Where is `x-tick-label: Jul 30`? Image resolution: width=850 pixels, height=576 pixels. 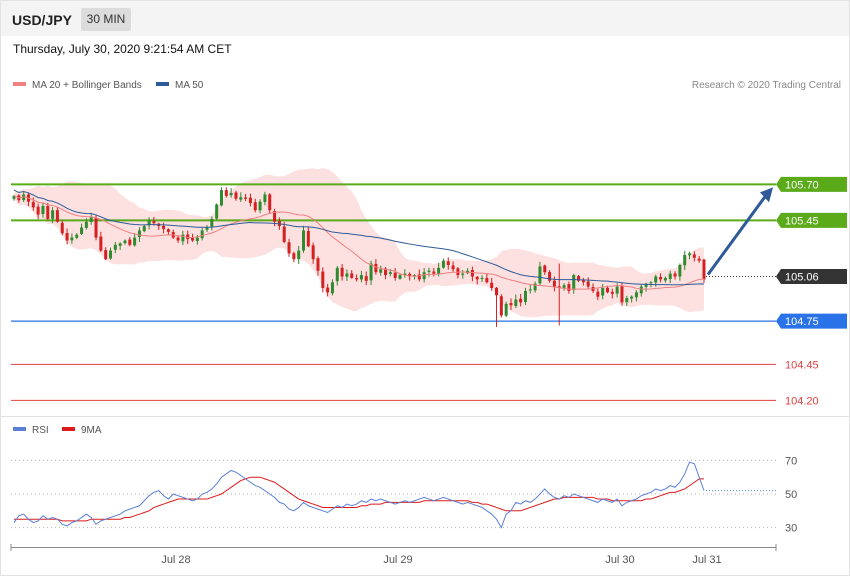 x-tick-label: Jul 30 is located at coordinates (619, 560).